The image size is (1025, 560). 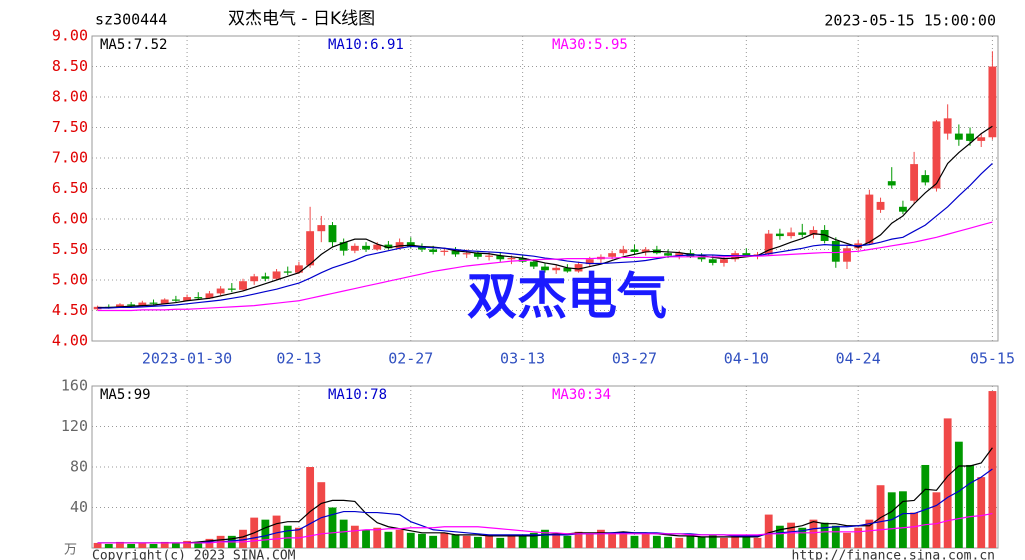 I want to click on stock-code: sz300444, so click(x=131, y=20).